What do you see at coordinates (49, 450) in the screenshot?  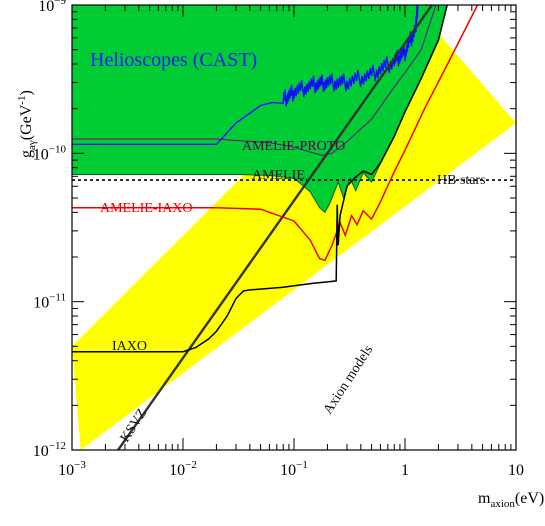 I see `y-tick-label: 10−12` at bounding box center [49, 450].